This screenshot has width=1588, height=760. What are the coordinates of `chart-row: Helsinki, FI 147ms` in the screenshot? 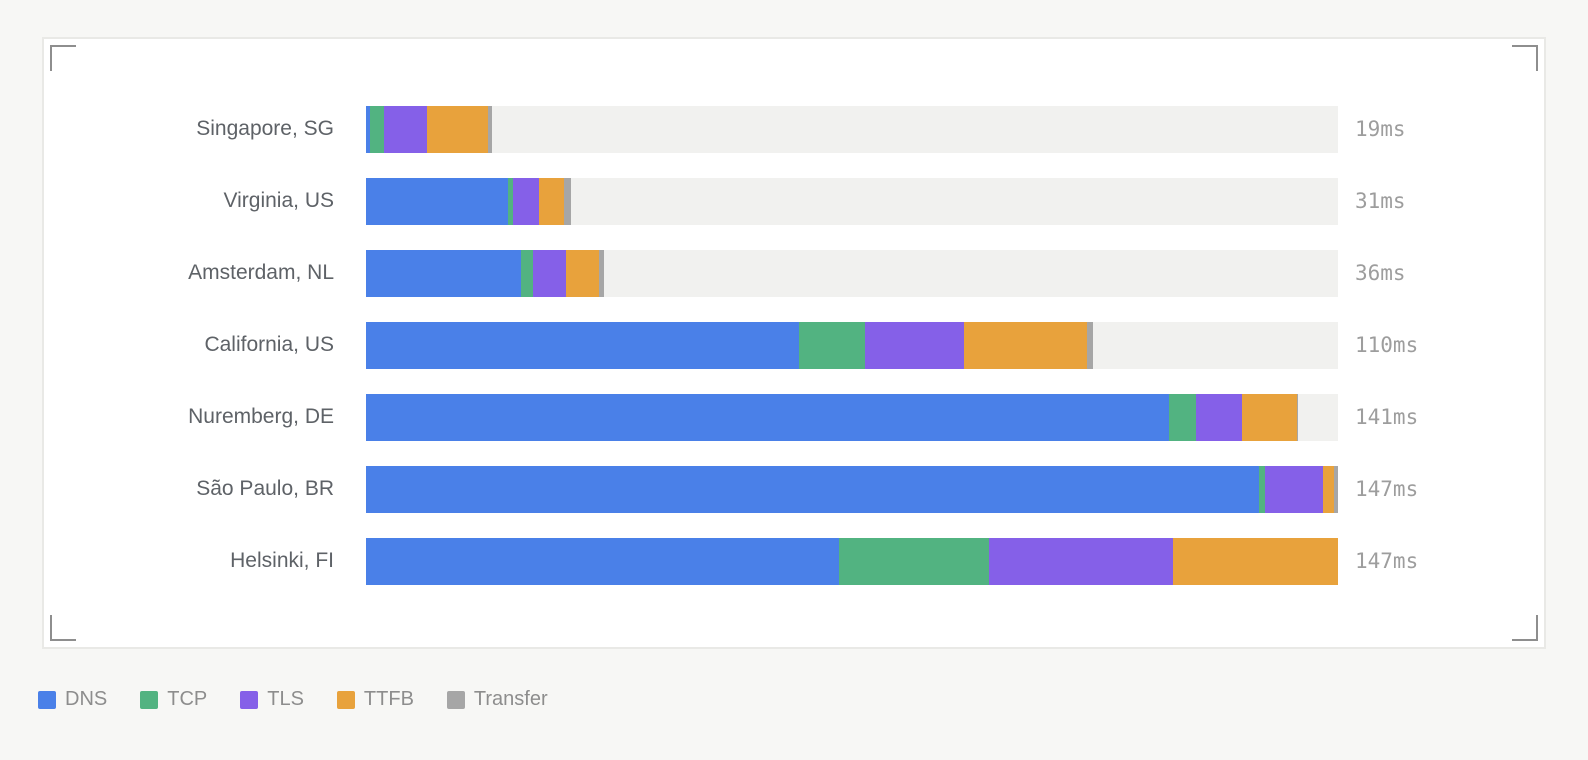 It's located at (794, 561).